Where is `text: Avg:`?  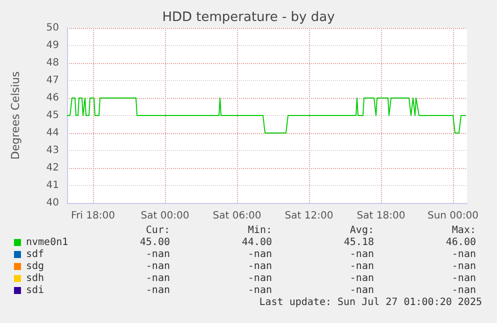 text: Avg: is located at coordinates (362, 231).